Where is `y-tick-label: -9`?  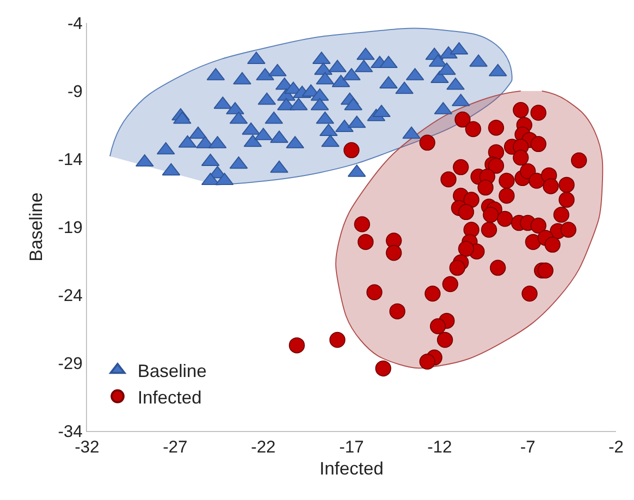 y-tick-label: -9 is located at coordinates (75, 91).